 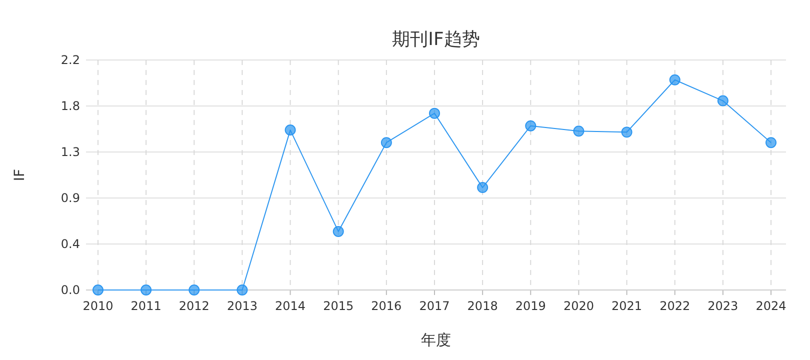 I want to click on x-tick-label: 2019, so click(x=530, y=306).